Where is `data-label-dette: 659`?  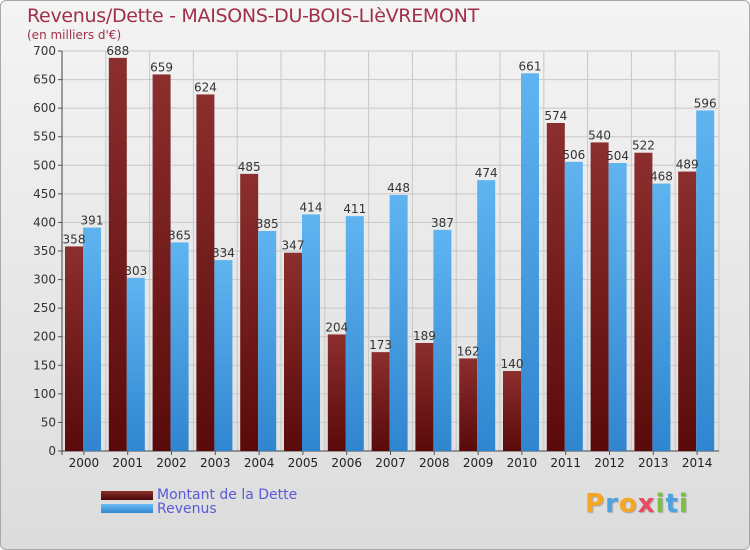 data-label-dette: 659 is located at coordinates (161, 67).